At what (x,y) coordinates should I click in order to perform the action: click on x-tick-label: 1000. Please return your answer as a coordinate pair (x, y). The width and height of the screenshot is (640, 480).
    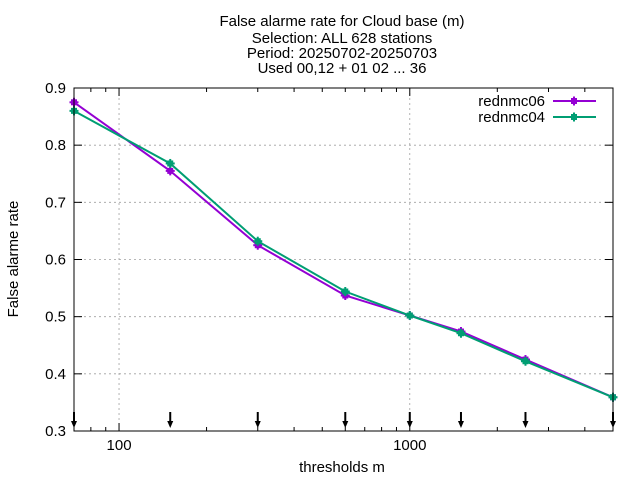
    Looking at the image, I should click on (409, 445).